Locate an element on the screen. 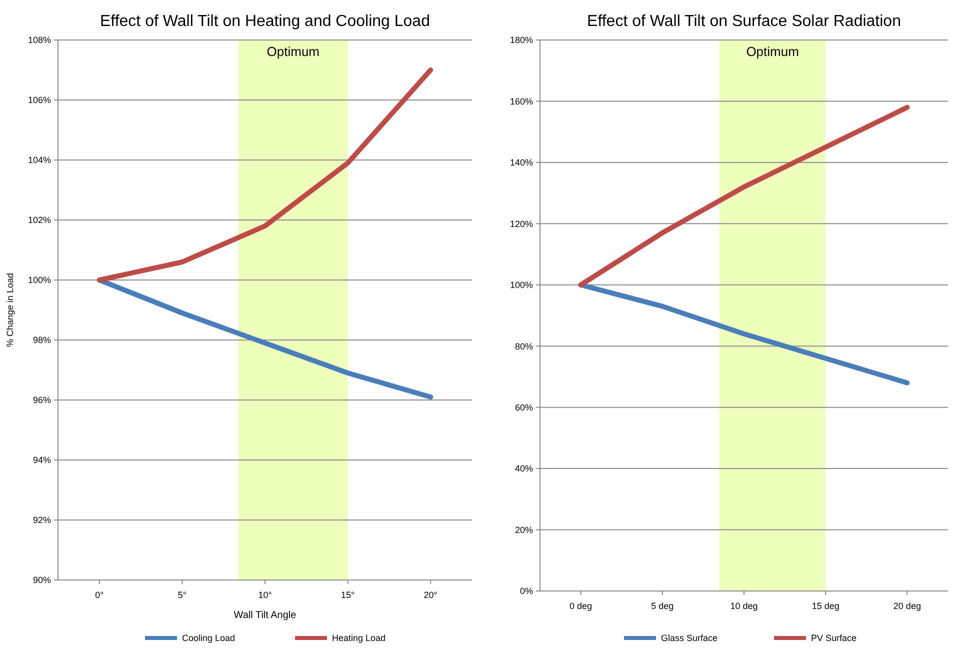 The height and width of the screenshot is (648, 957). x-tick-label: 10° is located at coordinates (265, 595).